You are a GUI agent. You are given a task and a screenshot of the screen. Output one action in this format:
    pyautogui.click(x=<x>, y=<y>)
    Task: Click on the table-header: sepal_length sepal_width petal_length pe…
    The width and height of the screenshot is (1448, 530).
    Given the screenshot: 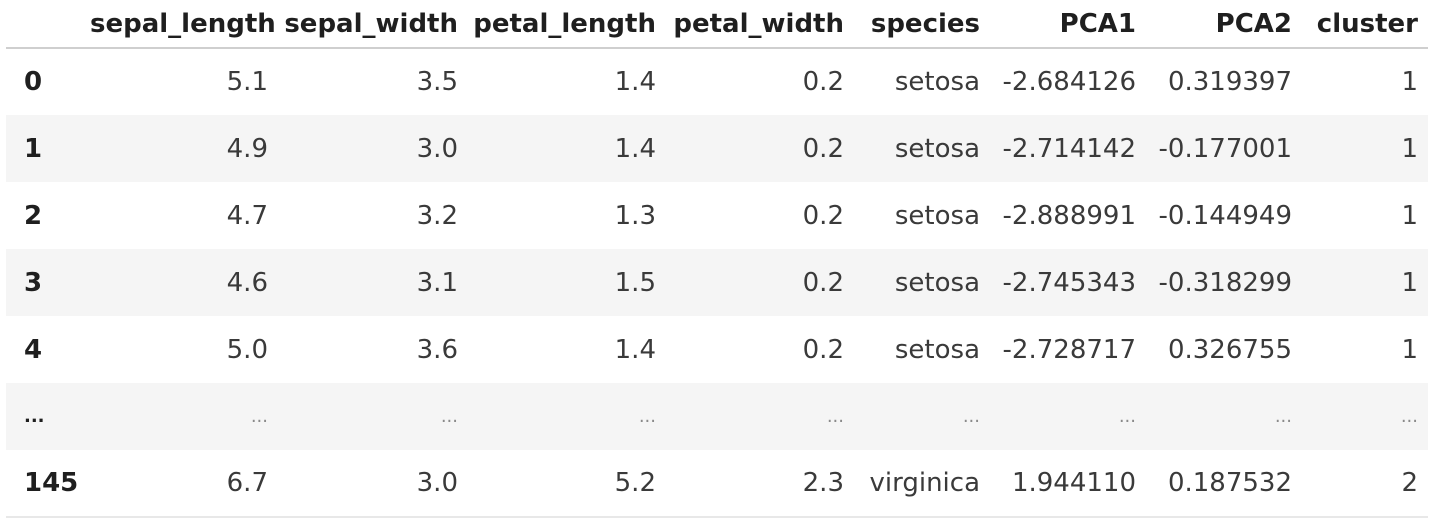 What is the action you would take?
    pyautogui.click(x=717, y=24)
    